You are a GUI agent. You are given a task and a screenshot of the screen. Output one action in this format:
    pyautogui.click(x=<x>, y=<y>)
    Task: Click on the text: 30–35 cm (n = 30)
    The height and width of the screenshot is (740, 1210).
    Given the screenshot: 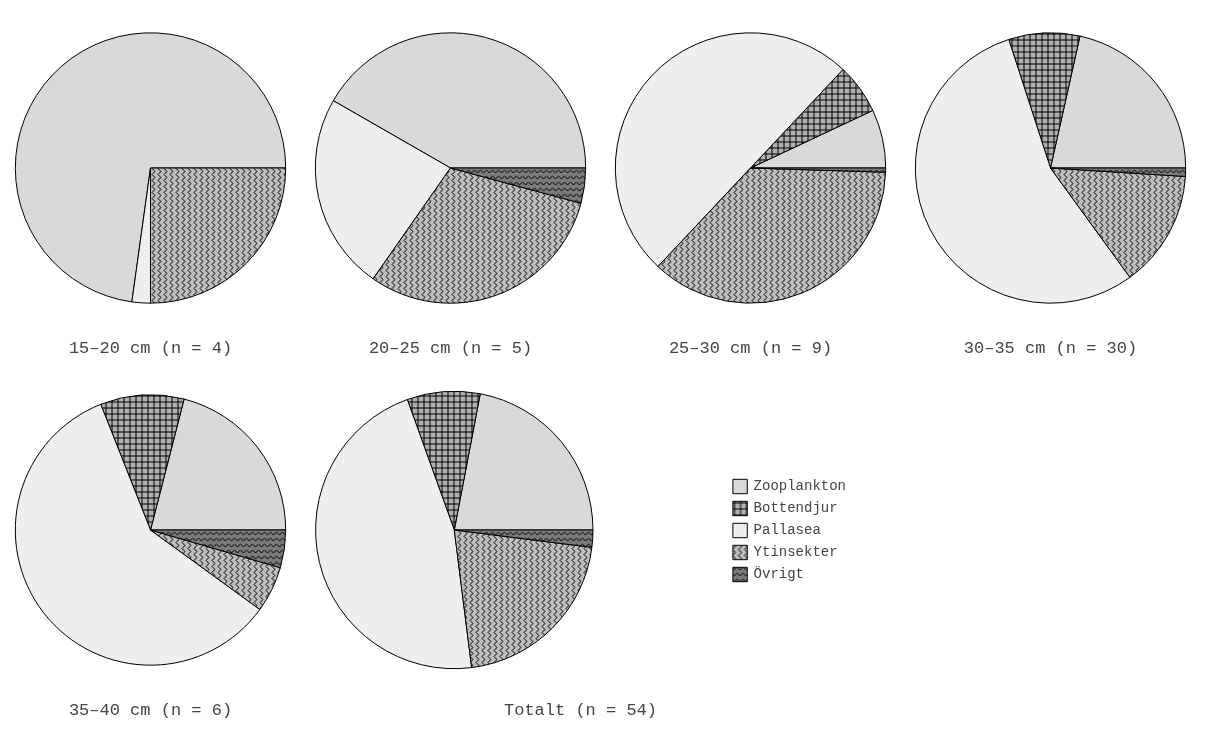 What is the action you would take?
    pyautogui.click(x=1050, y=348)
    